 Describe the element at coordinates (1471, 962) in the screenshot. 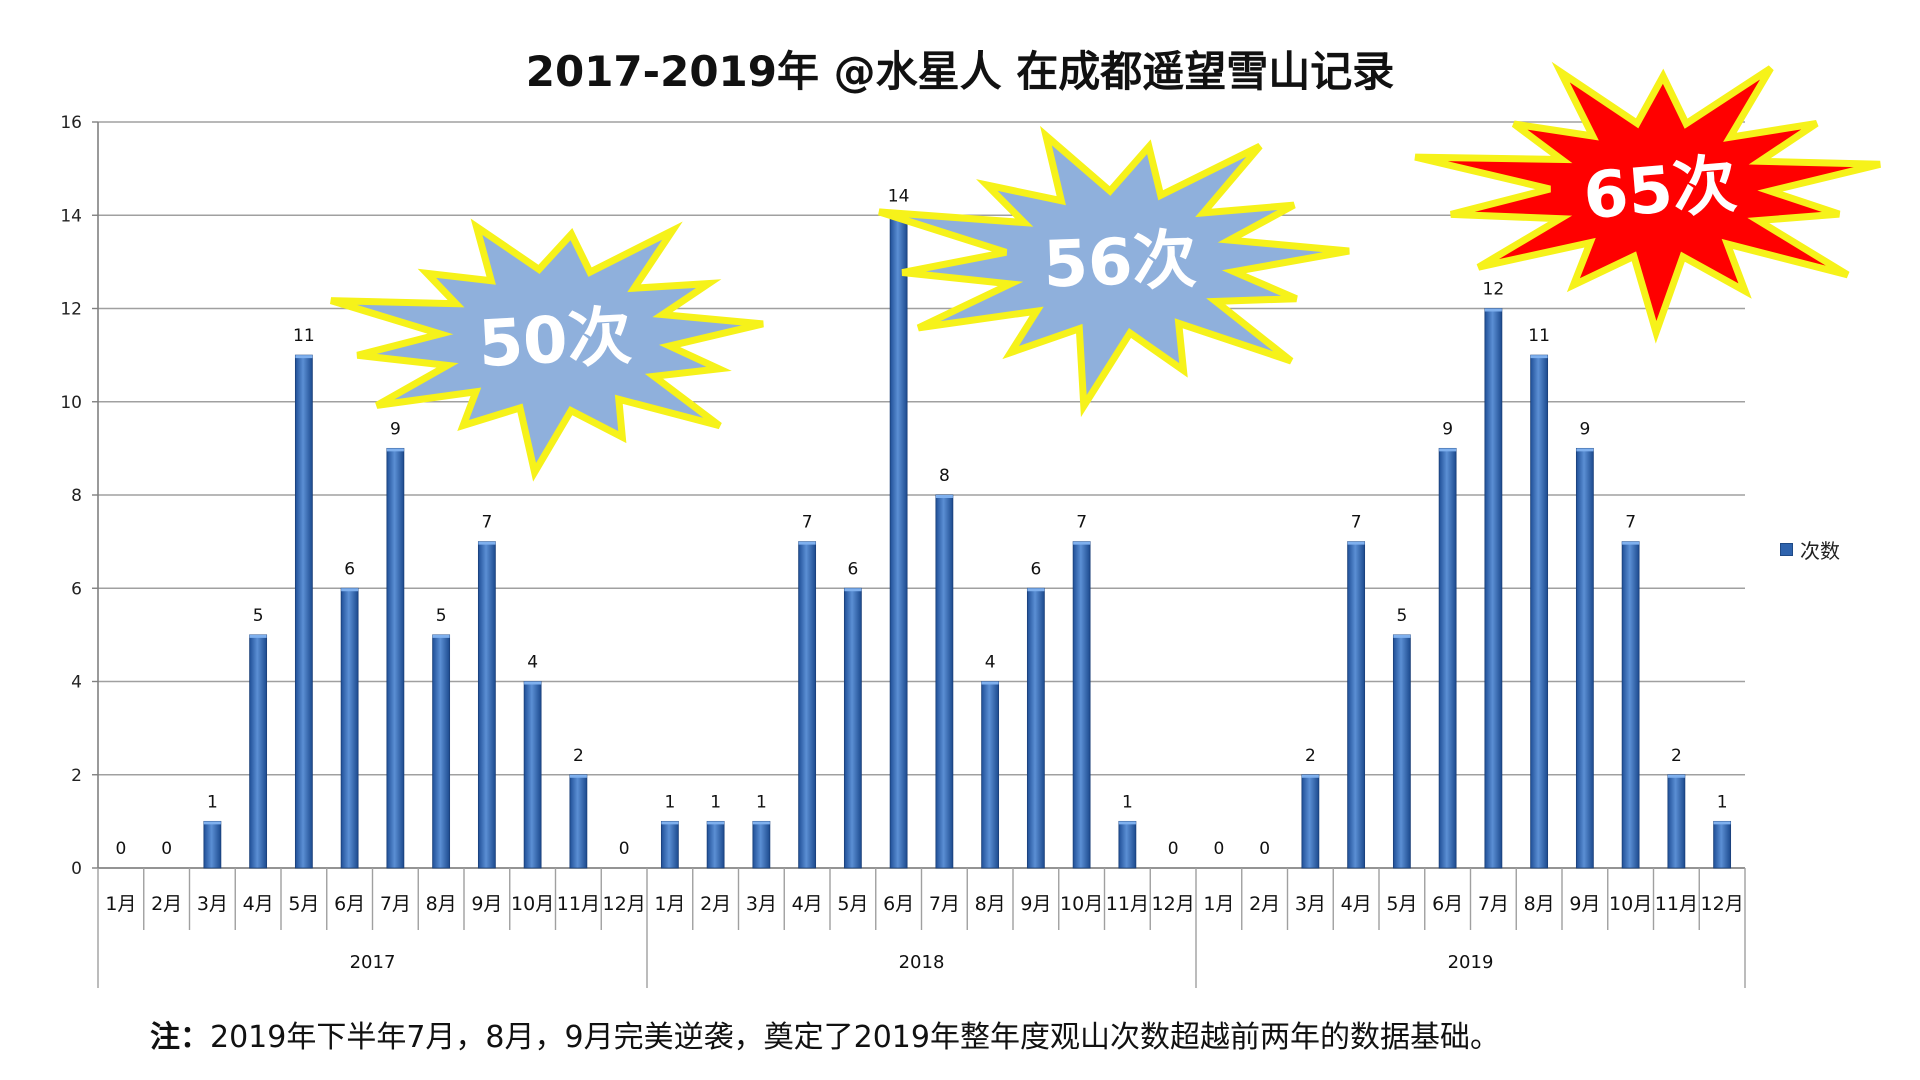

I see `group-label: 2019` at that location.